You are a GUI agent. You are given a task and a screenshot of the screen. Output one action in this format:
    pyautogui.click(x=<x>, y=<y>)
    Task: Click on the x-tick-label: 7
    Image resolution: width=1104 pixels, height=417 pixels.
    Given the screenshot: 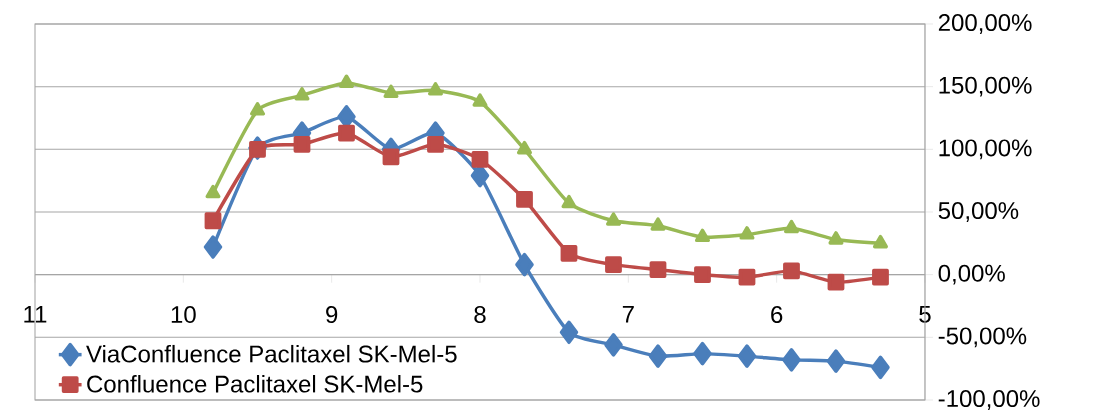 What is the action you would take?
    pyautogui.click(x=628, y=314)
    